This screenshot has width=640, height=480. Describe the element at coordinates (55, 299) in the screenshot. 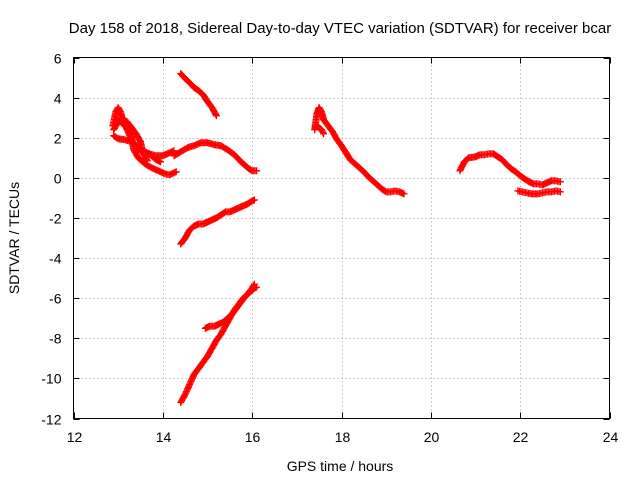

I see `y-tick-label: -6` at that location.